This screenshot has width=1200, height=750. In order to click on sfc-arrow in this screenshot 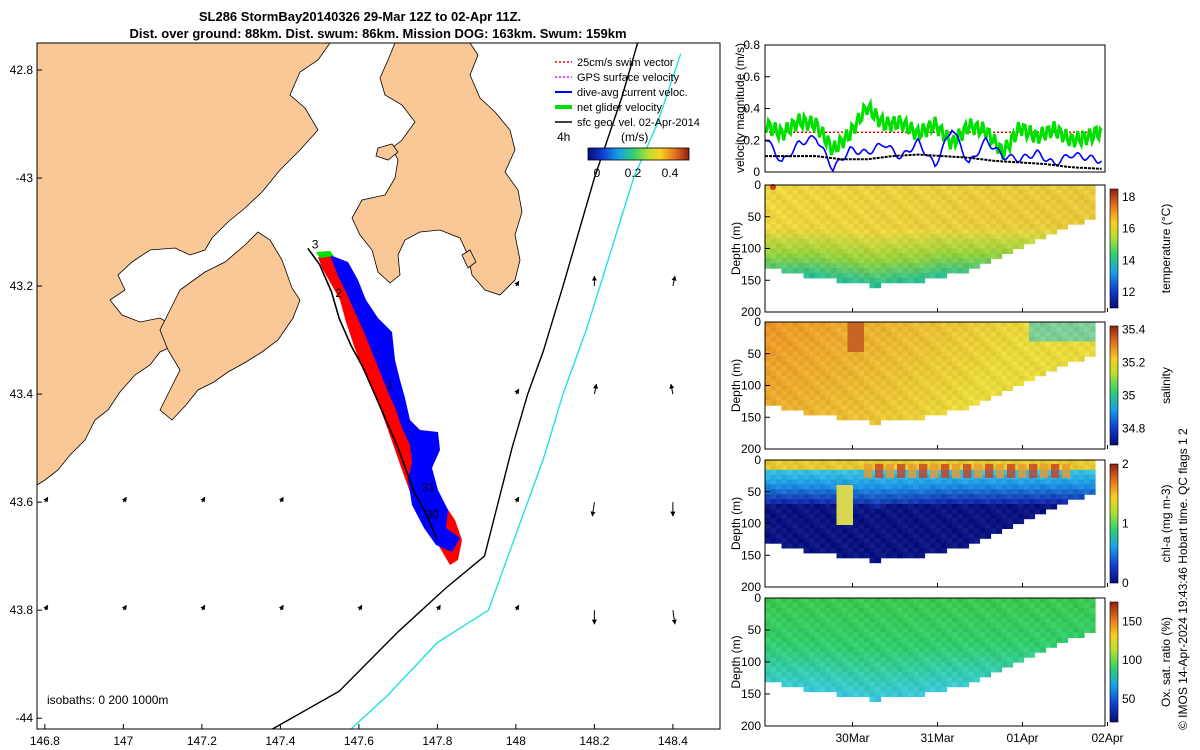, I will do `click(593, 509)`.